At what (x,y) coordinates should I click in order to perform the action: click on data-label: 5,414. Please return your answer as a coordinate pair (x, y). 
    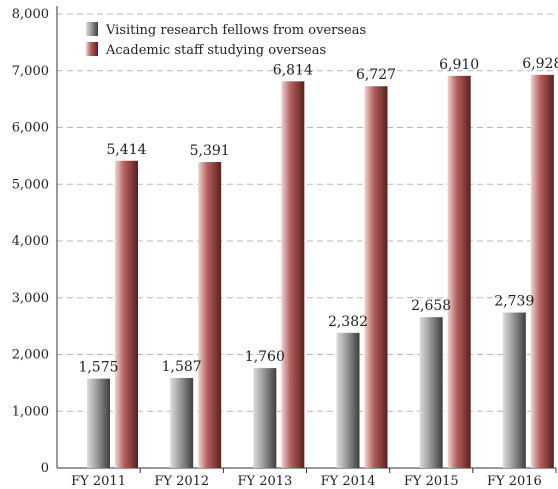
    Looking at the image, I should click on (126, 150).